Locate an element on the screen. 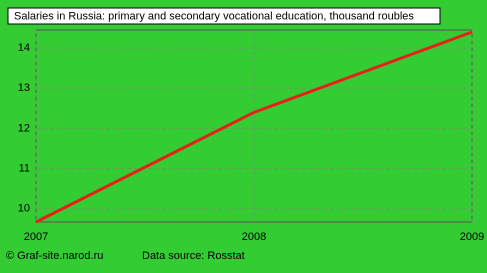  x-tick-label: 2007 is located at coordinates (36, 237).